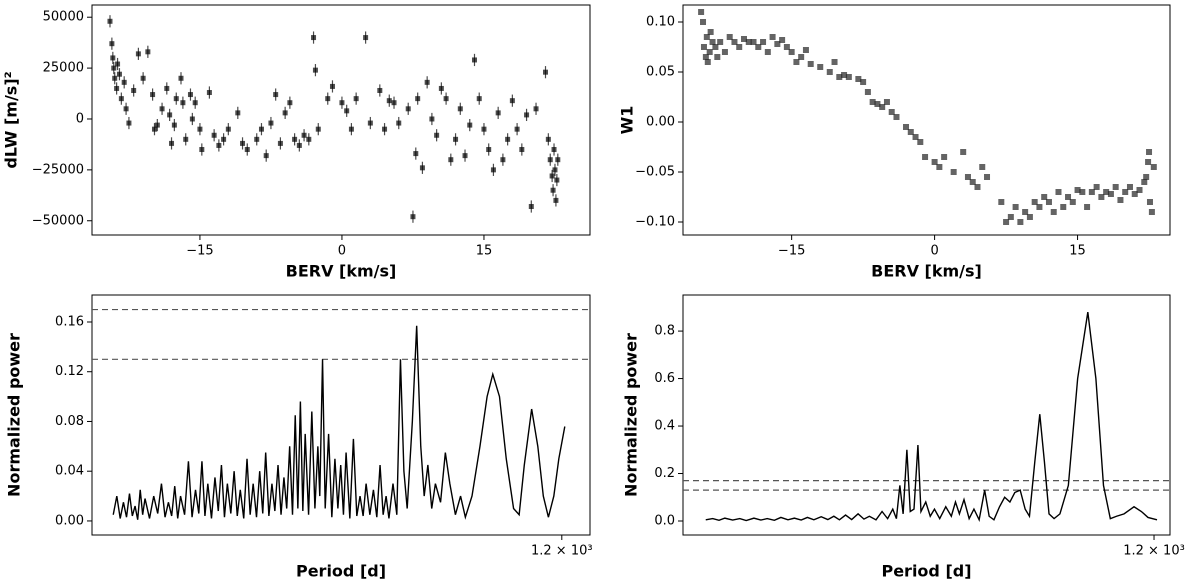 The width and height of the screenshot is (1200, 582). What do you see at coordinates (660, 22) in the screenshot?
I see `y-tick-label: 0.10` at bounding box center [660, 22].